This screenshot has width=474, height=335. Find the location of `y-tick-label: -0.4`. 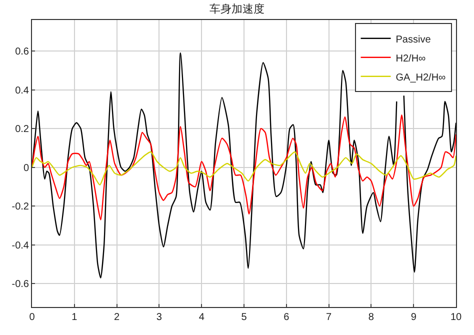

y-tick-label: -0.4 is located at coordinates (21, 246).